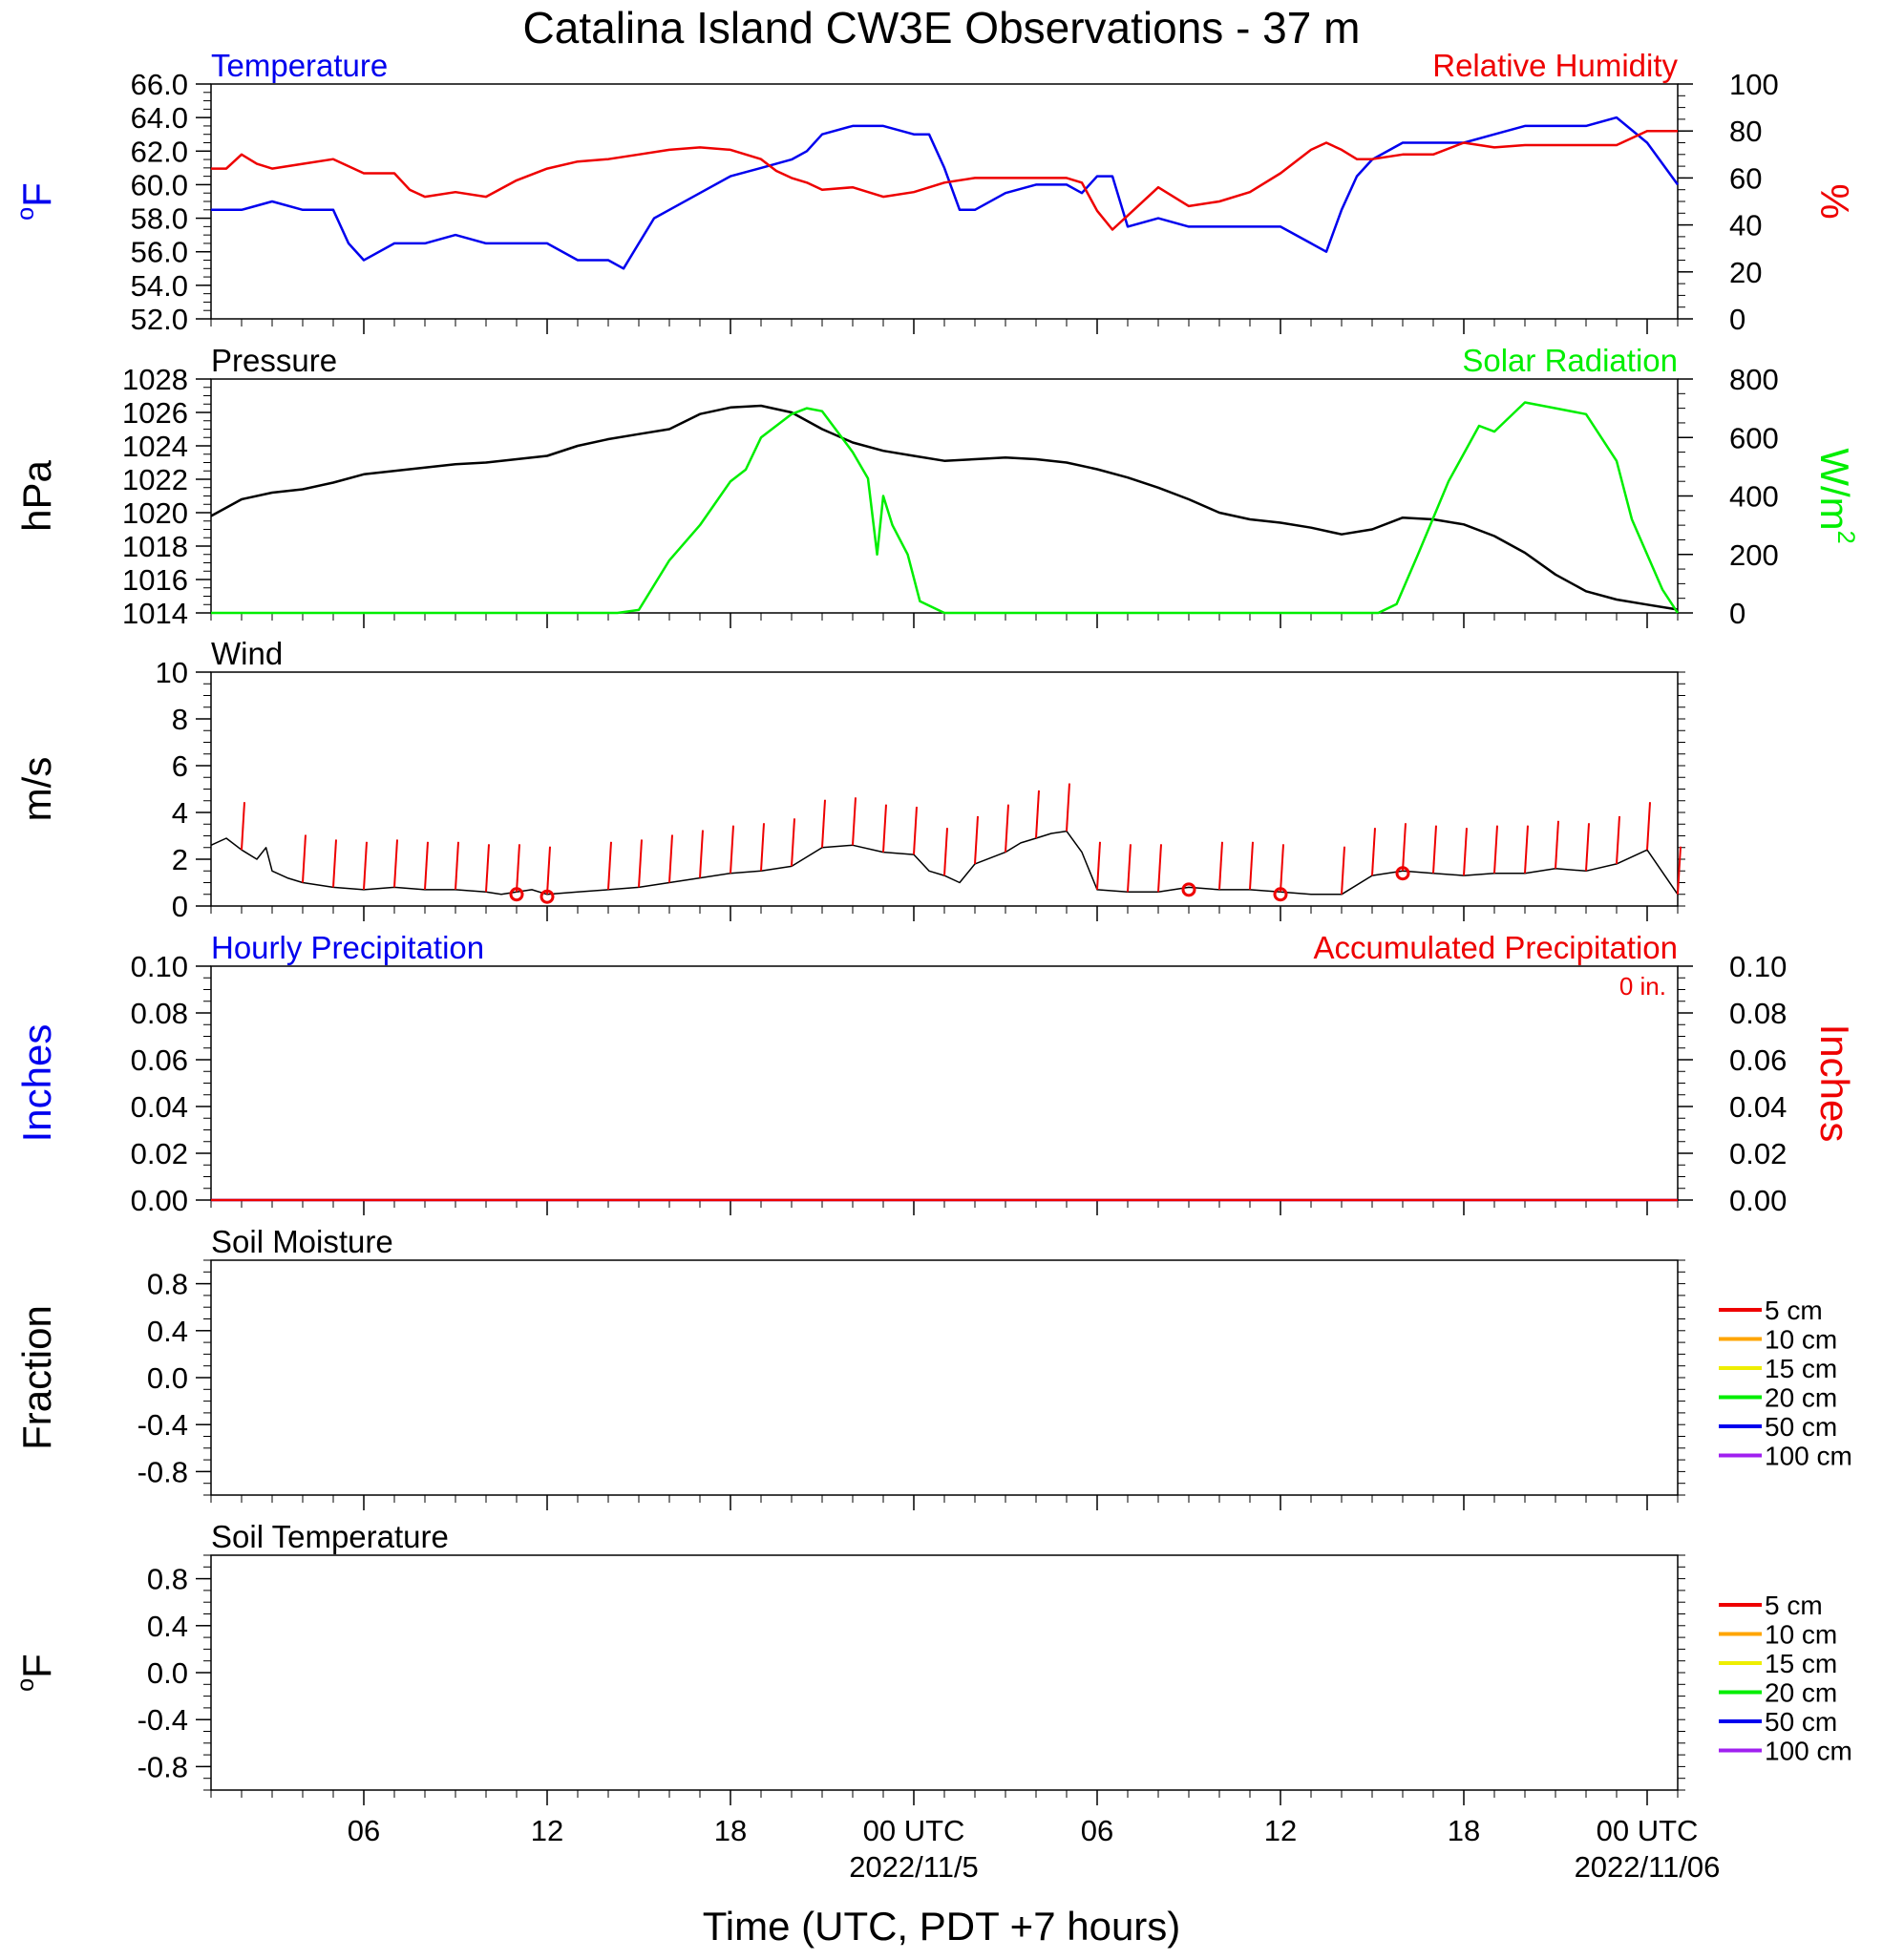 The height and width of the screenshot is (1960, 1883). I want to click on left-tick-label: 10, so click(172, 672).